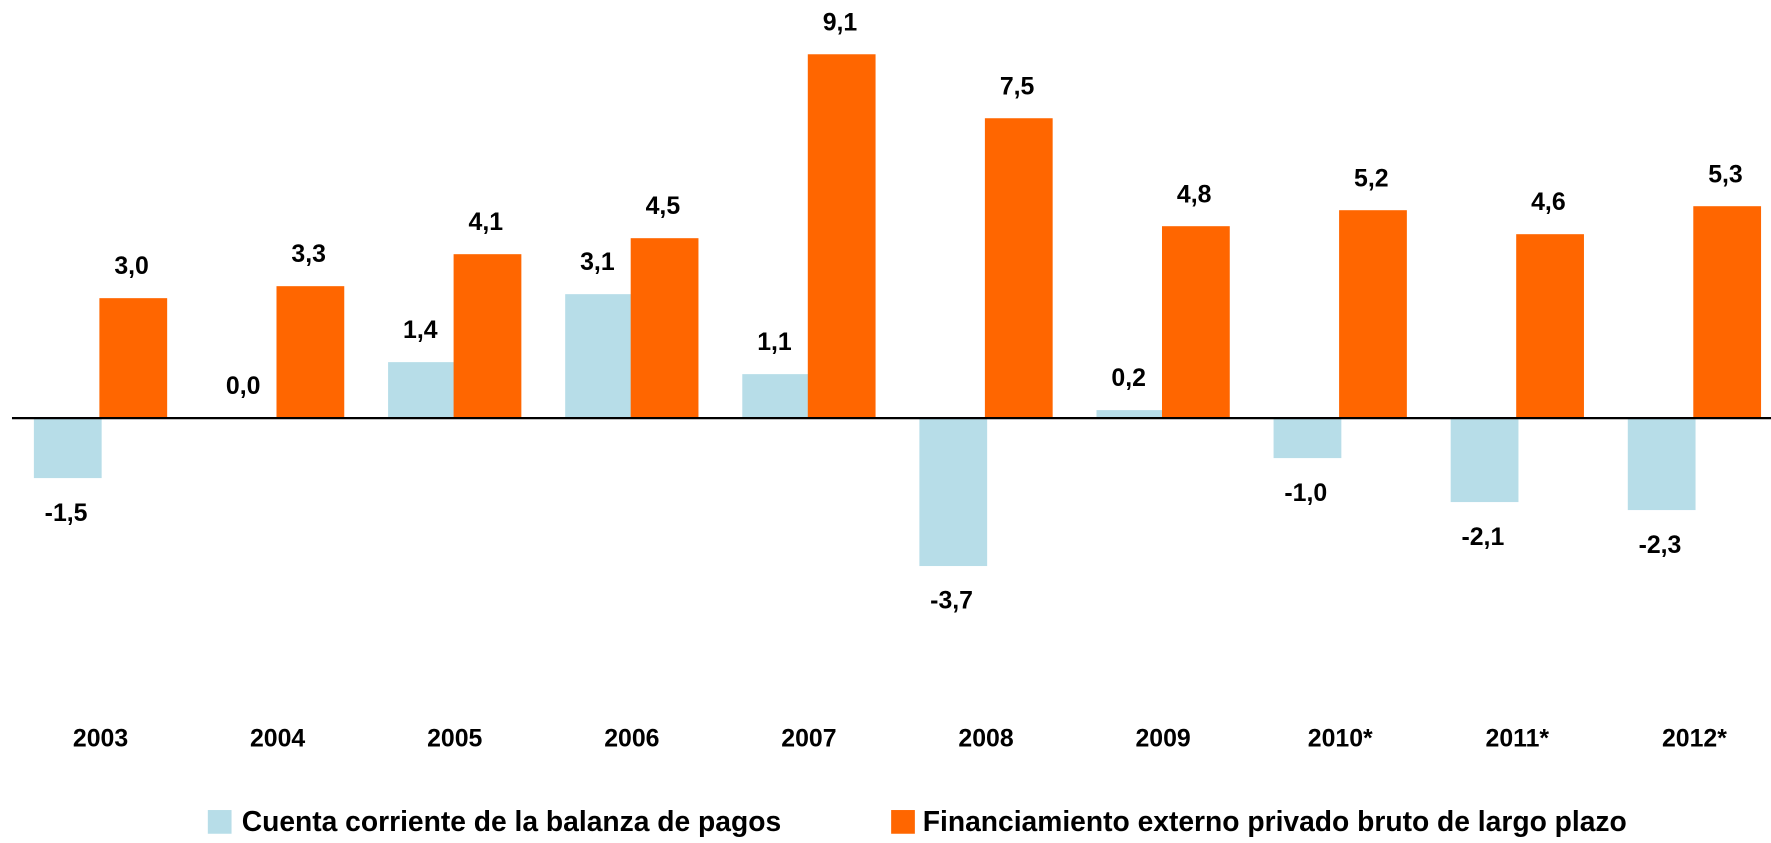  What do you see at coordinates (1128, 378) in the screenshot?
I see `data-label: 0,2` at bounding box center [1128, 378].